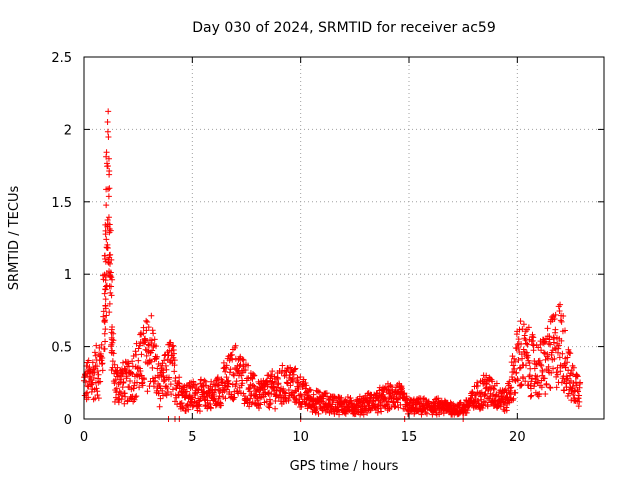 The width and height of the screenshot is (640, 480). Describe the element at coordinates (344, 466) in the screenshot. I see `x-axis-label: GPS time / hours` at that location.